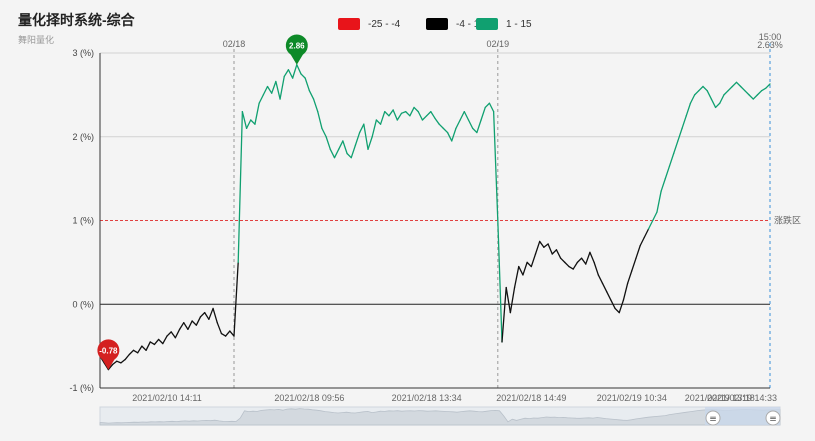 The image size is (815, 441). I want to click on legend-item-red: -25 - -4, so click(369, 24).